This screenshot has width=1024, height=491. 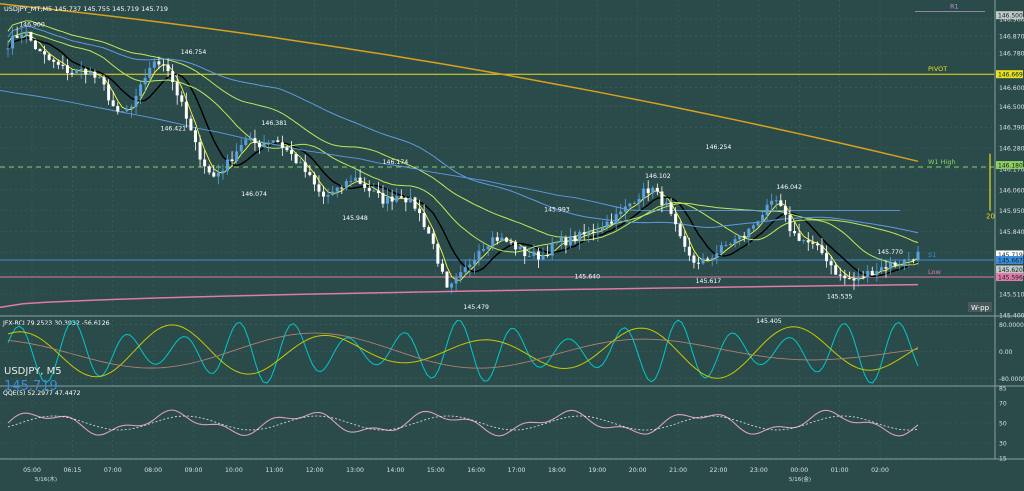 What do you see at coordinates (1011, 107) in the screenshot?
I see `y-tick-label: 146.500` at bounding box center [1011, 107].